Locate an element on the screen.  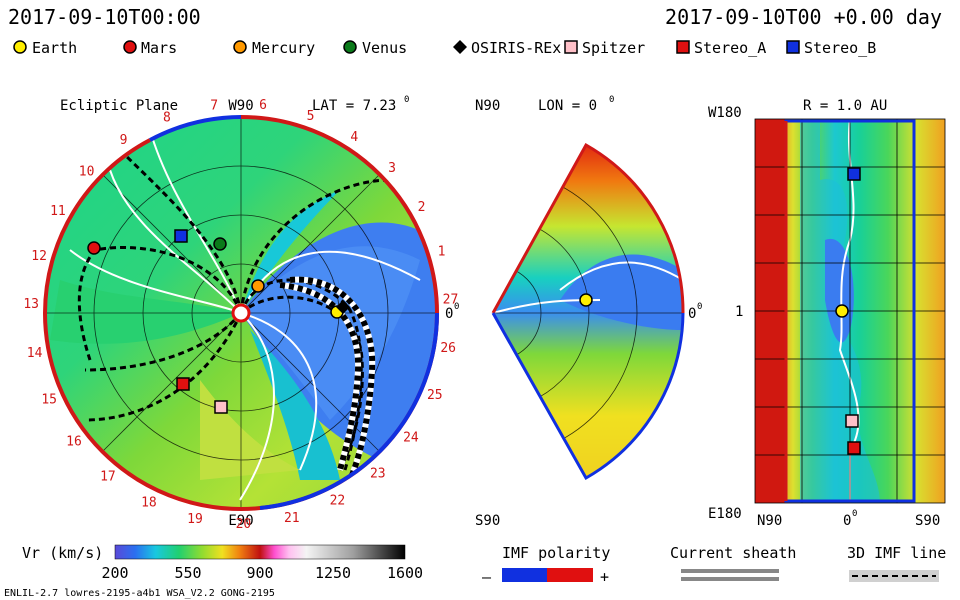
stereo-b-marker-icon is located at coordinates (793, 47).